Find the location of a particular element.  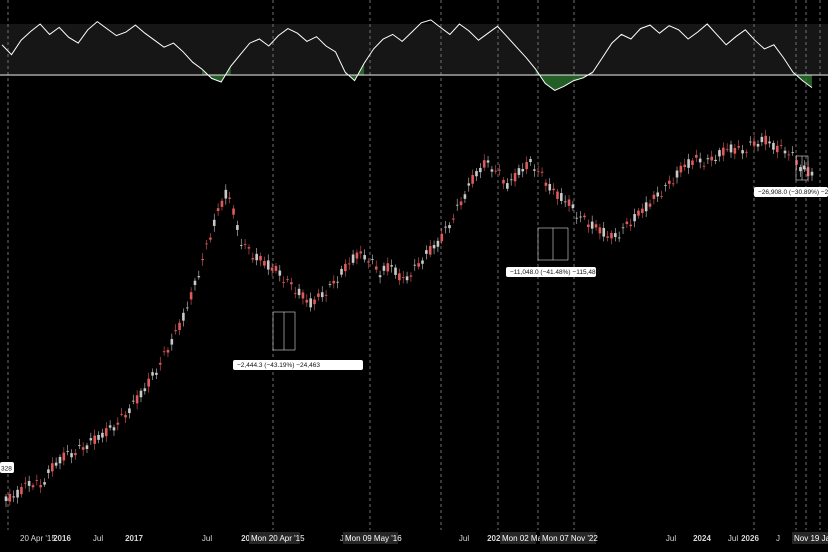

left-price-label: 328 is located at coordinates (7, 467).